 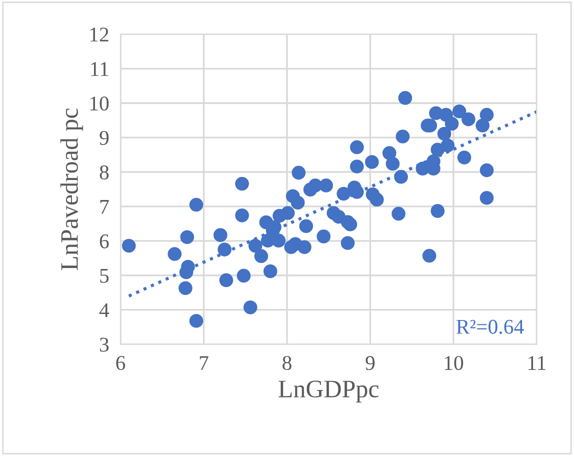 I want to click on x-tick-label: 8, so click(x=287, y=363).